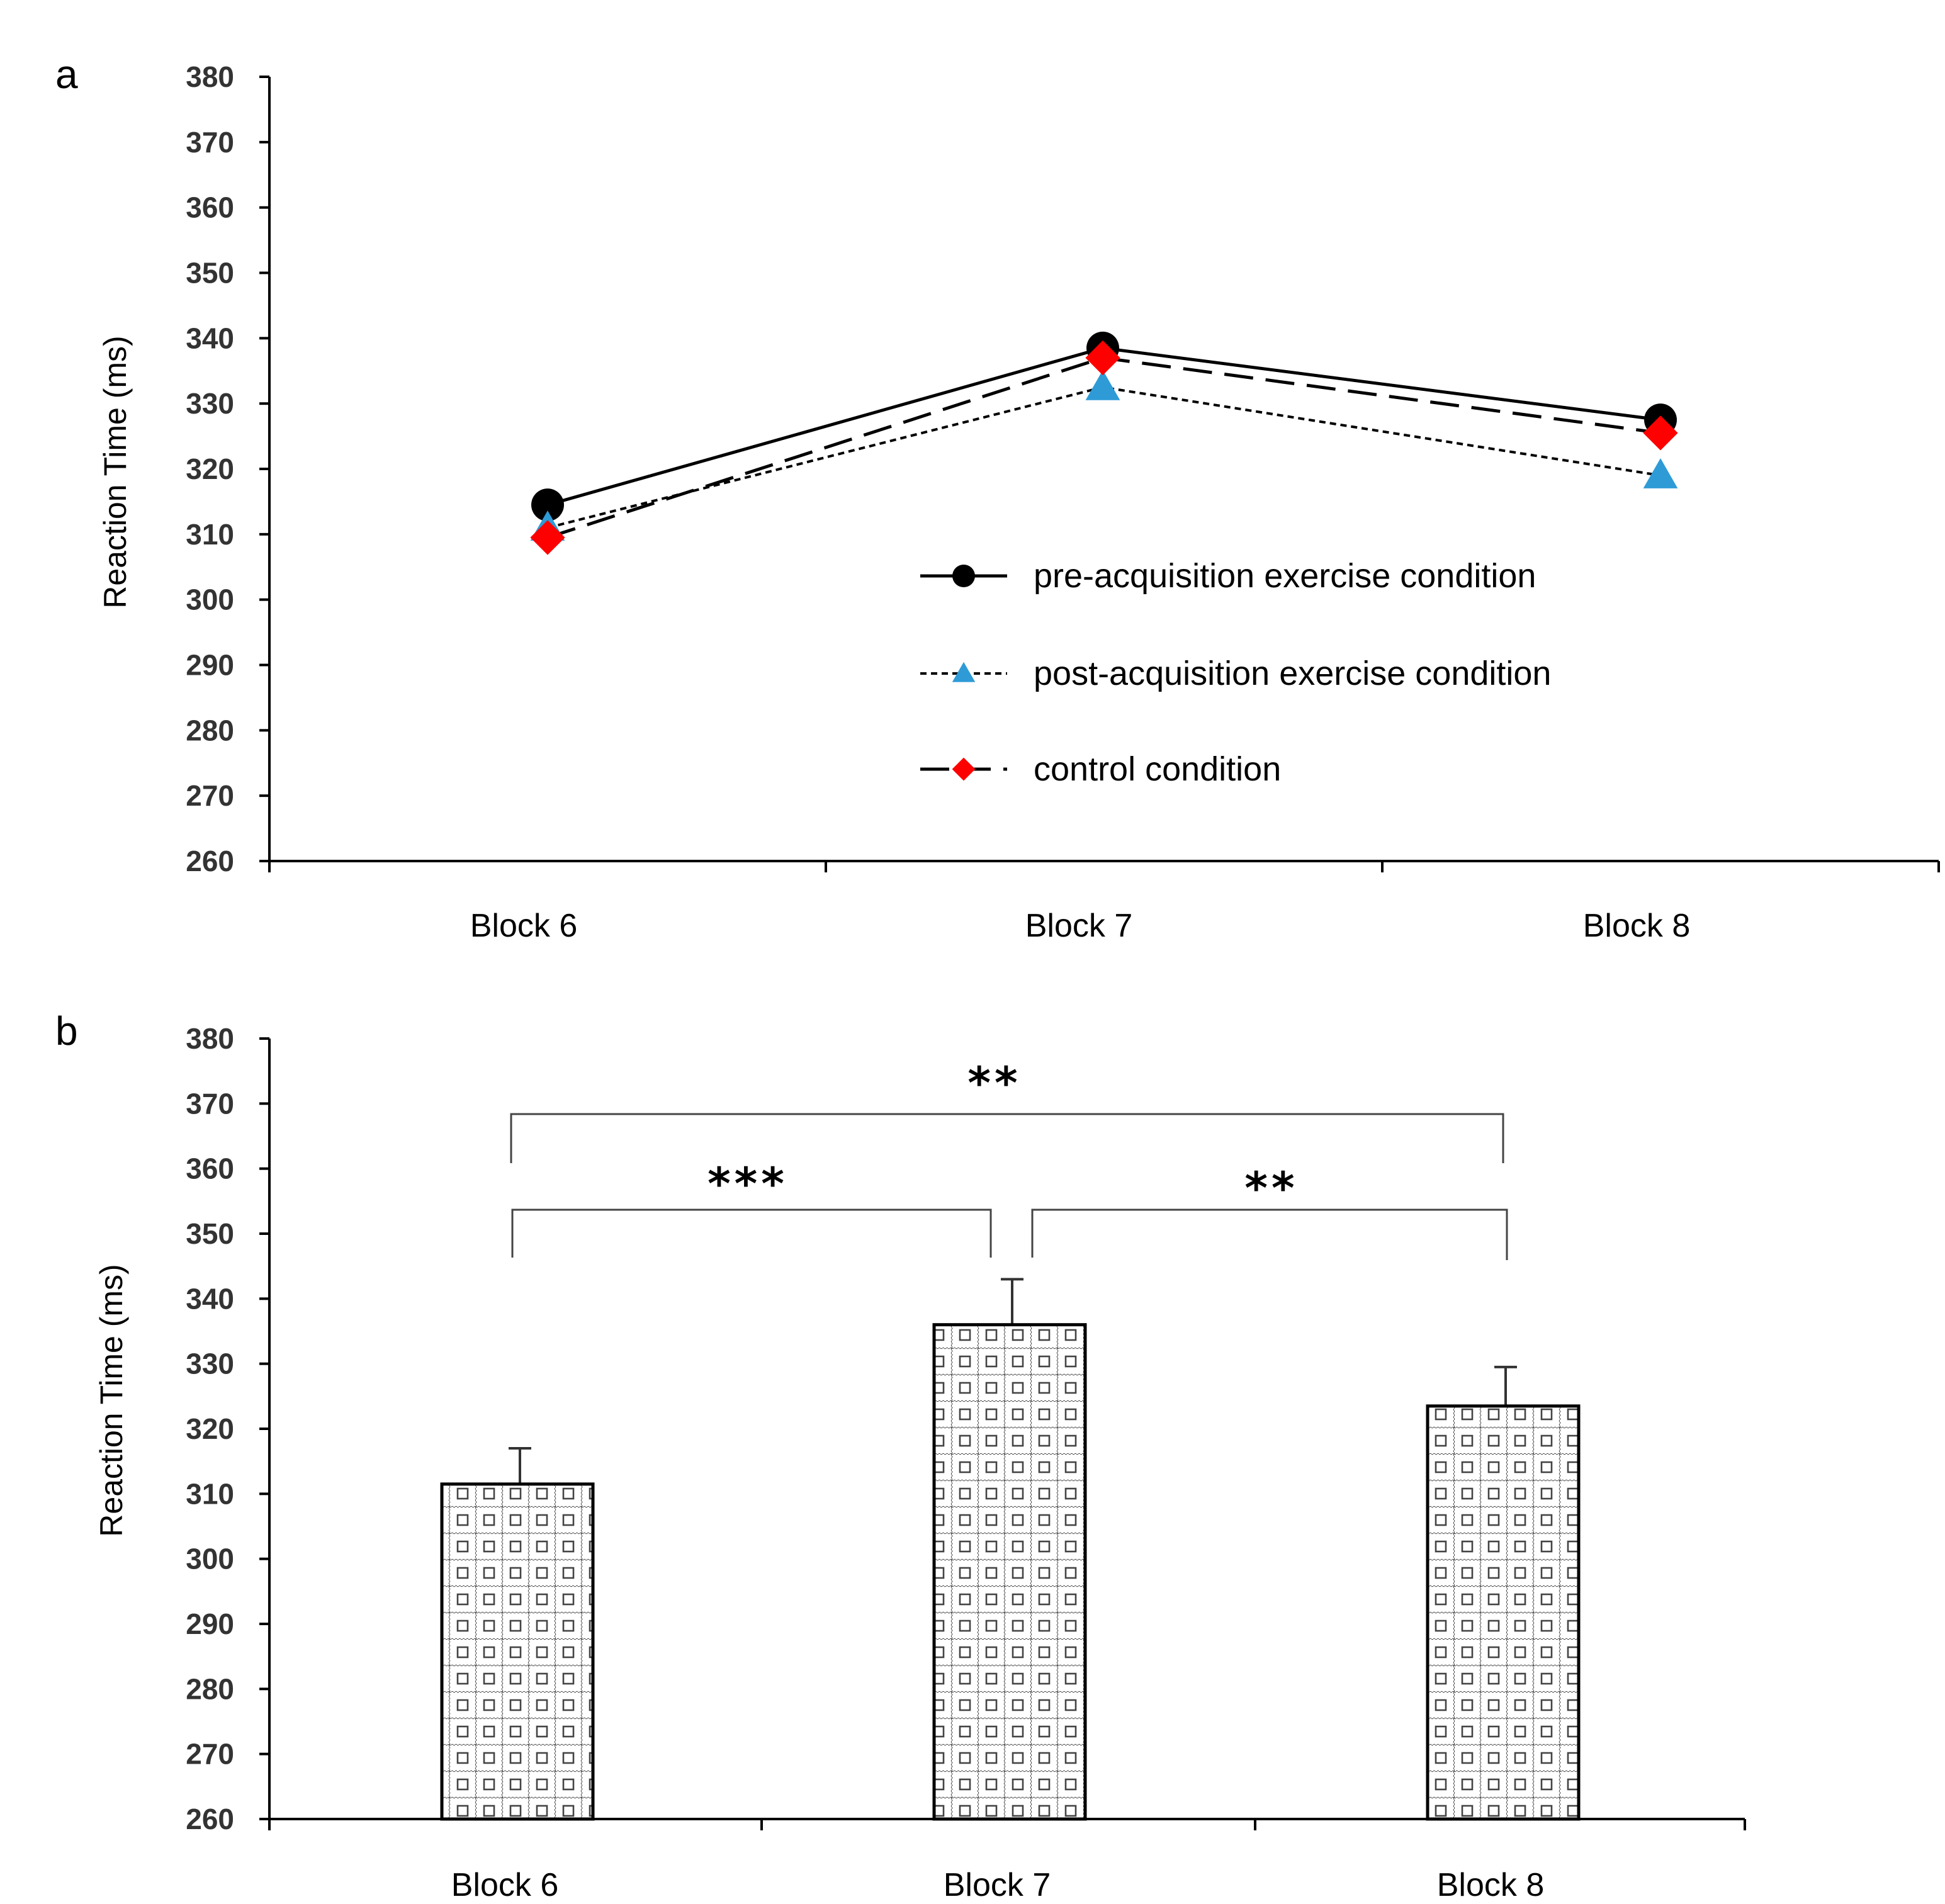 The height and width of the screenshot is (1904, 1945). Describe the element at coordinates (210, 1754) in the screenshot. I see `panel-b-y-tick-label: 270` at that location.